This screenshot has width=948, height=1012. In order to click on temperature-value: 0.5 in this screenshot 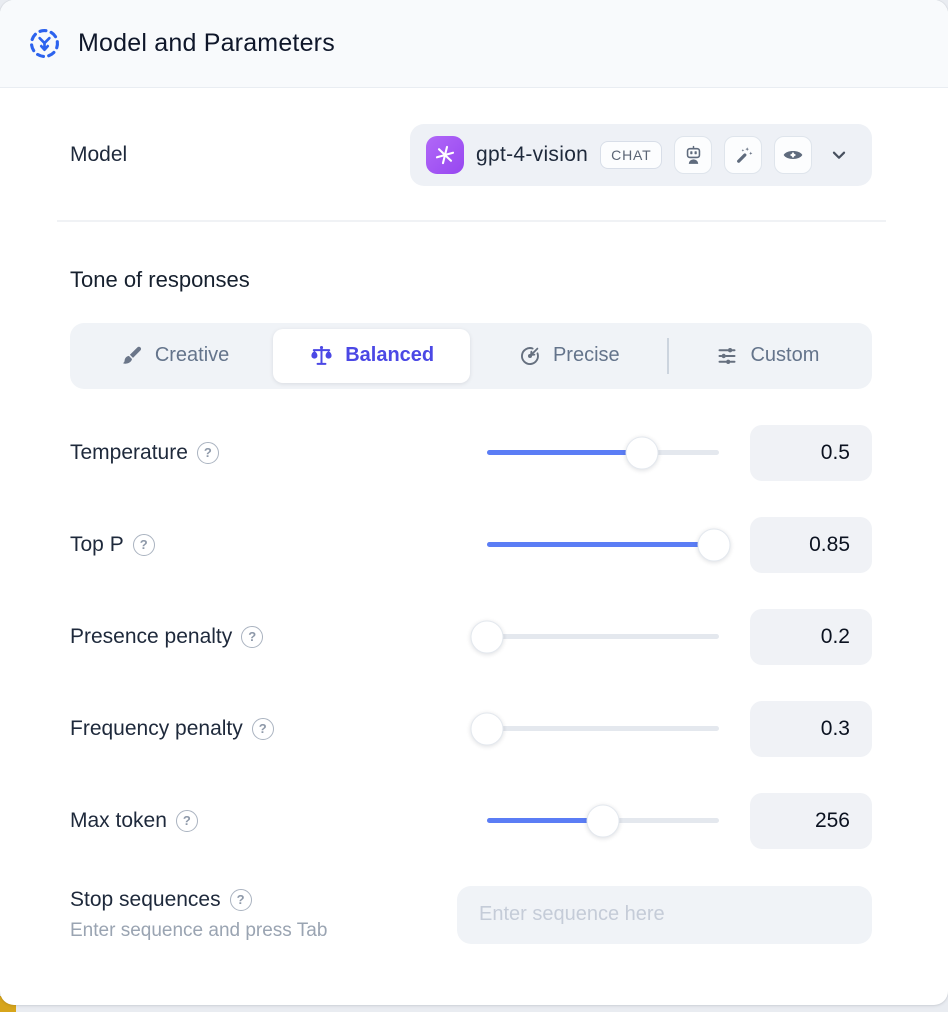, I will do `click(811, 452)`.